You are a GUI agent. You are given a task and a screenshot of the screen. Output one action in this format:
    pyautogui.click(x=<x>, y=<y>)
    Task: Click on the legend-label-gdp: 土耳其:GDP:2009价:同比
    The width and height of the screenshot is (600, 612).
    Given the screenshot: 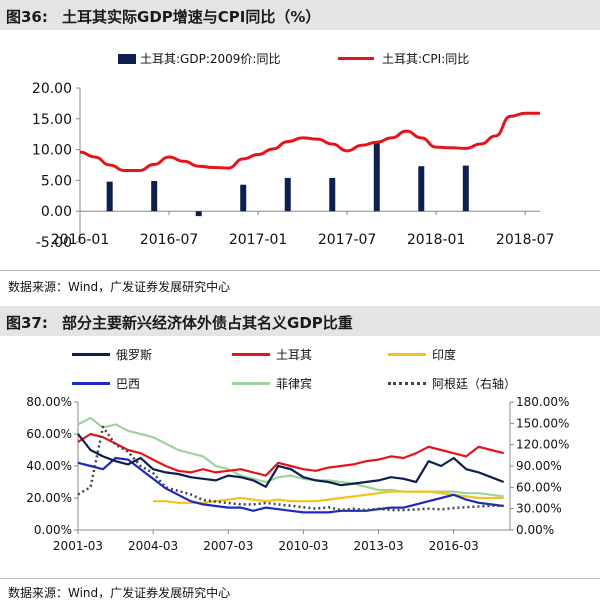 What is the action you would take?
    pyautogui.click(x=210, y=59)
    